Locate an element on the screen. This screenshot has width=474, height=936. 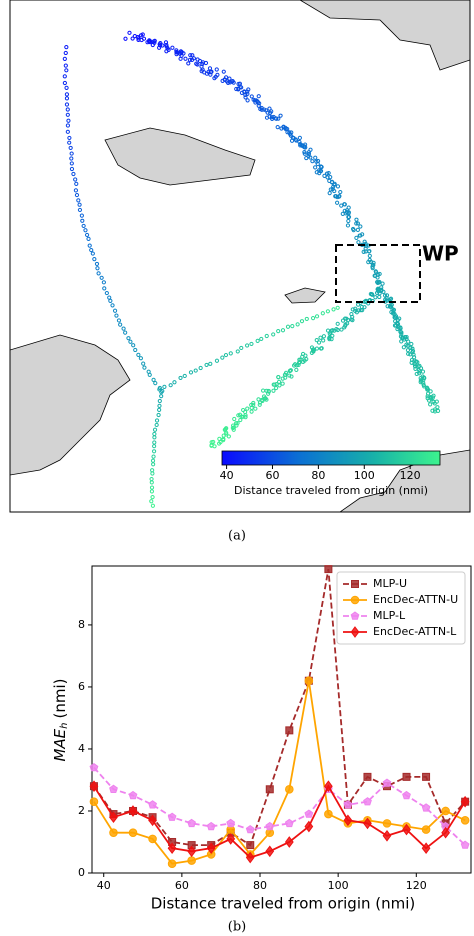
legend-box is located at coordinates (401, 608).